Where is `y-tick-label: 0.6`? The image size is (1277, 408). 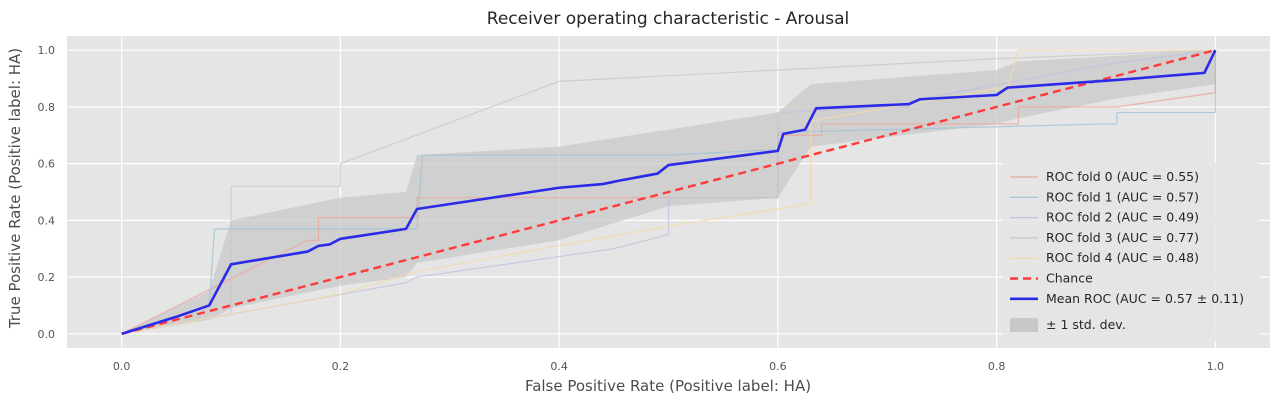
y-tick-label: 0.6 is located at coordinates (47, 164).